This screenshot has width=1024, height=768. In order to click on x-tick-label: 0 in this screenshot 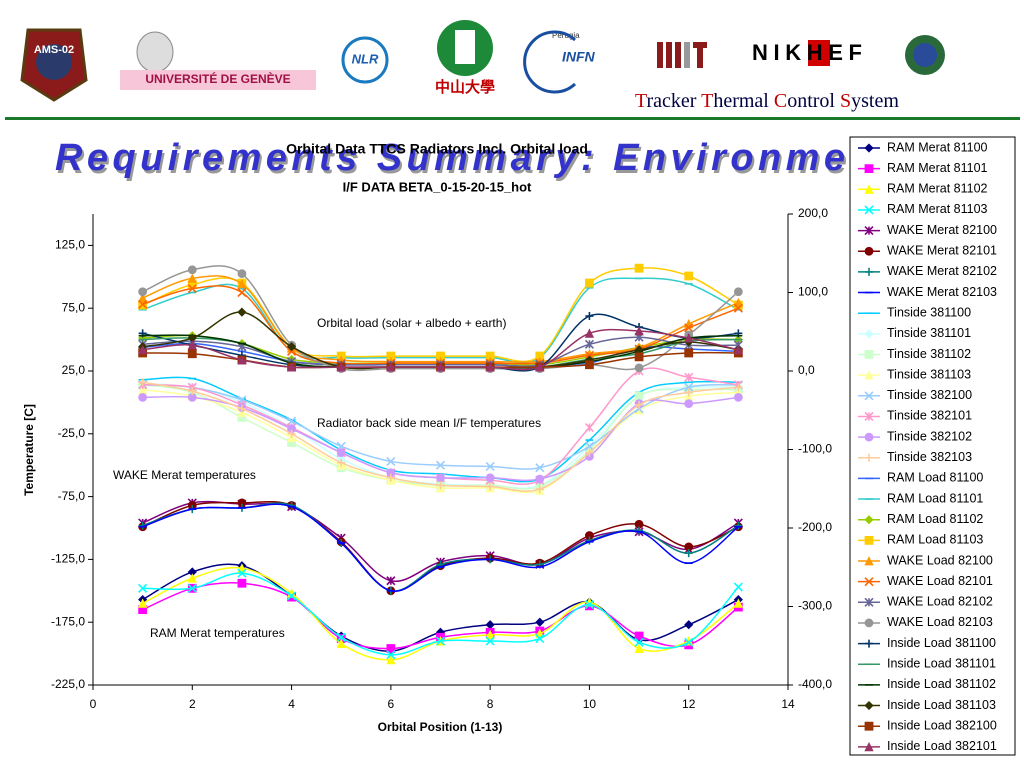, I will do `click(93, 704)`.